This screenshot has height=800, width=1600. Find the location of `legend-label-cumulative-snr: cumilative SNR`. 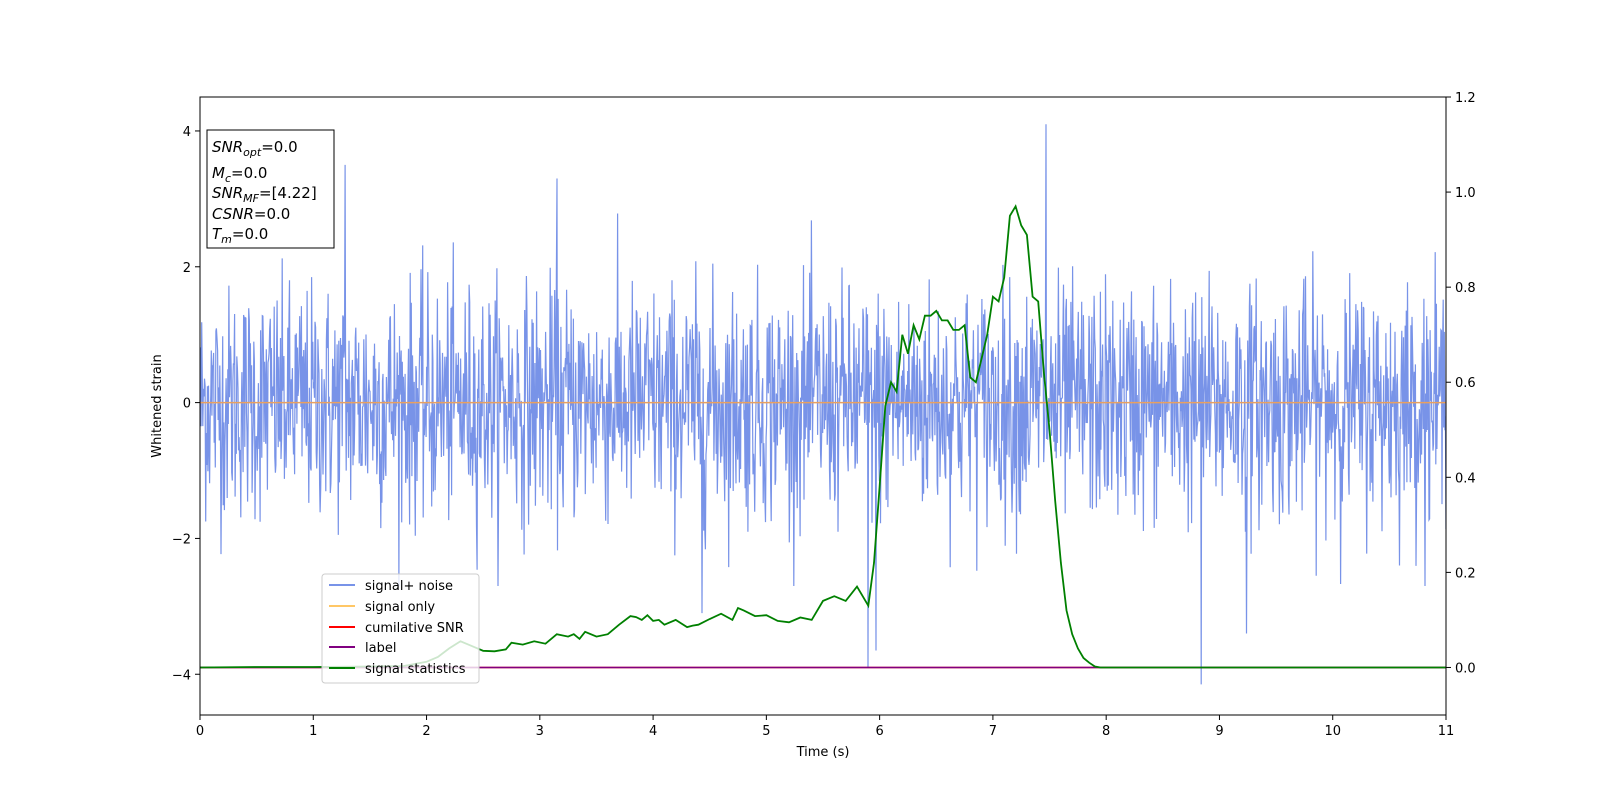

legend-label-cumulative-snr: cumilative SNR is located at coordinates (414, 628).